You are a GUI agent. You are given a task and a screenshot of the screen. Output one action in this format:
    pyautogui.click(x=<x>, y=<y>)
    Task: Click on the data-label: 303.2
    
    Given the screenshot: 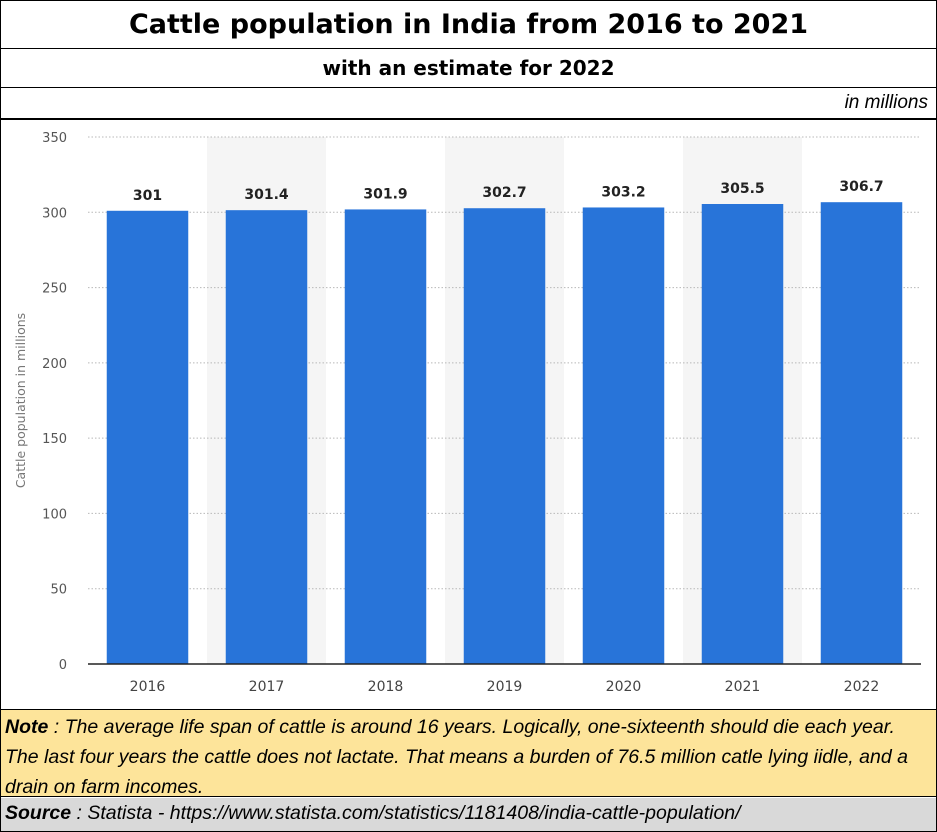 What is the action you would take?
    pyautogui.click(x=623, y=192)
    